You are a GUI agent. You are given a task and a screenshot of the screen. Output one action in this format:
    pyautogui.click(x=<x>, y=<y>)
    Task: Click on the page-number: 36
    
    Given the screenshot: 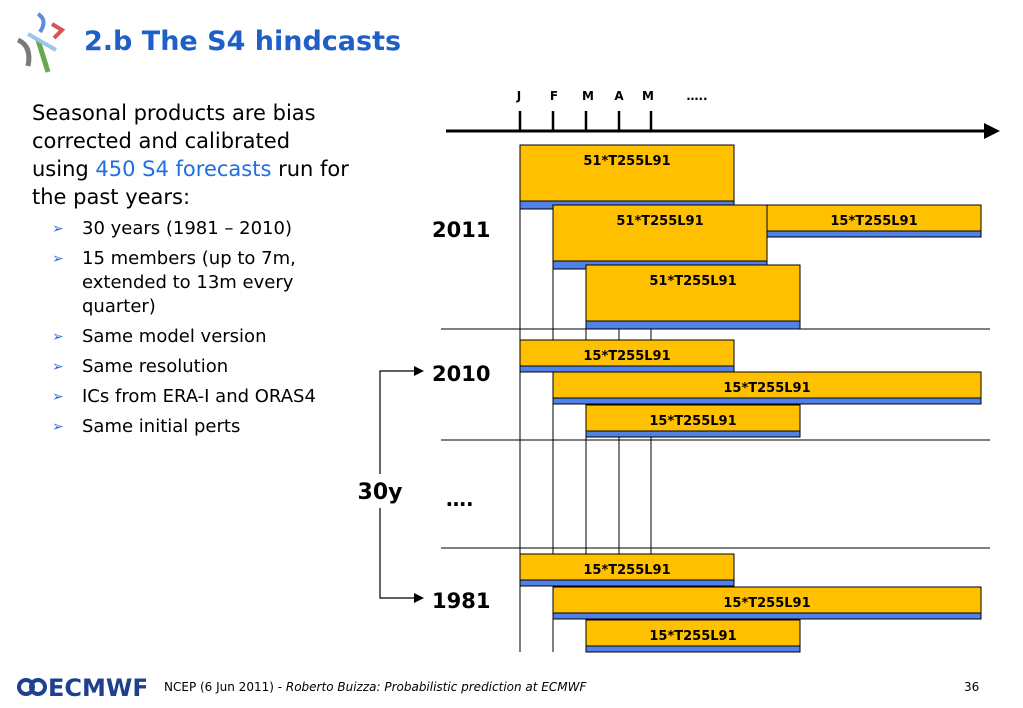 What is the action you would take?
    pyautogui.click(x=972, y=687)
    